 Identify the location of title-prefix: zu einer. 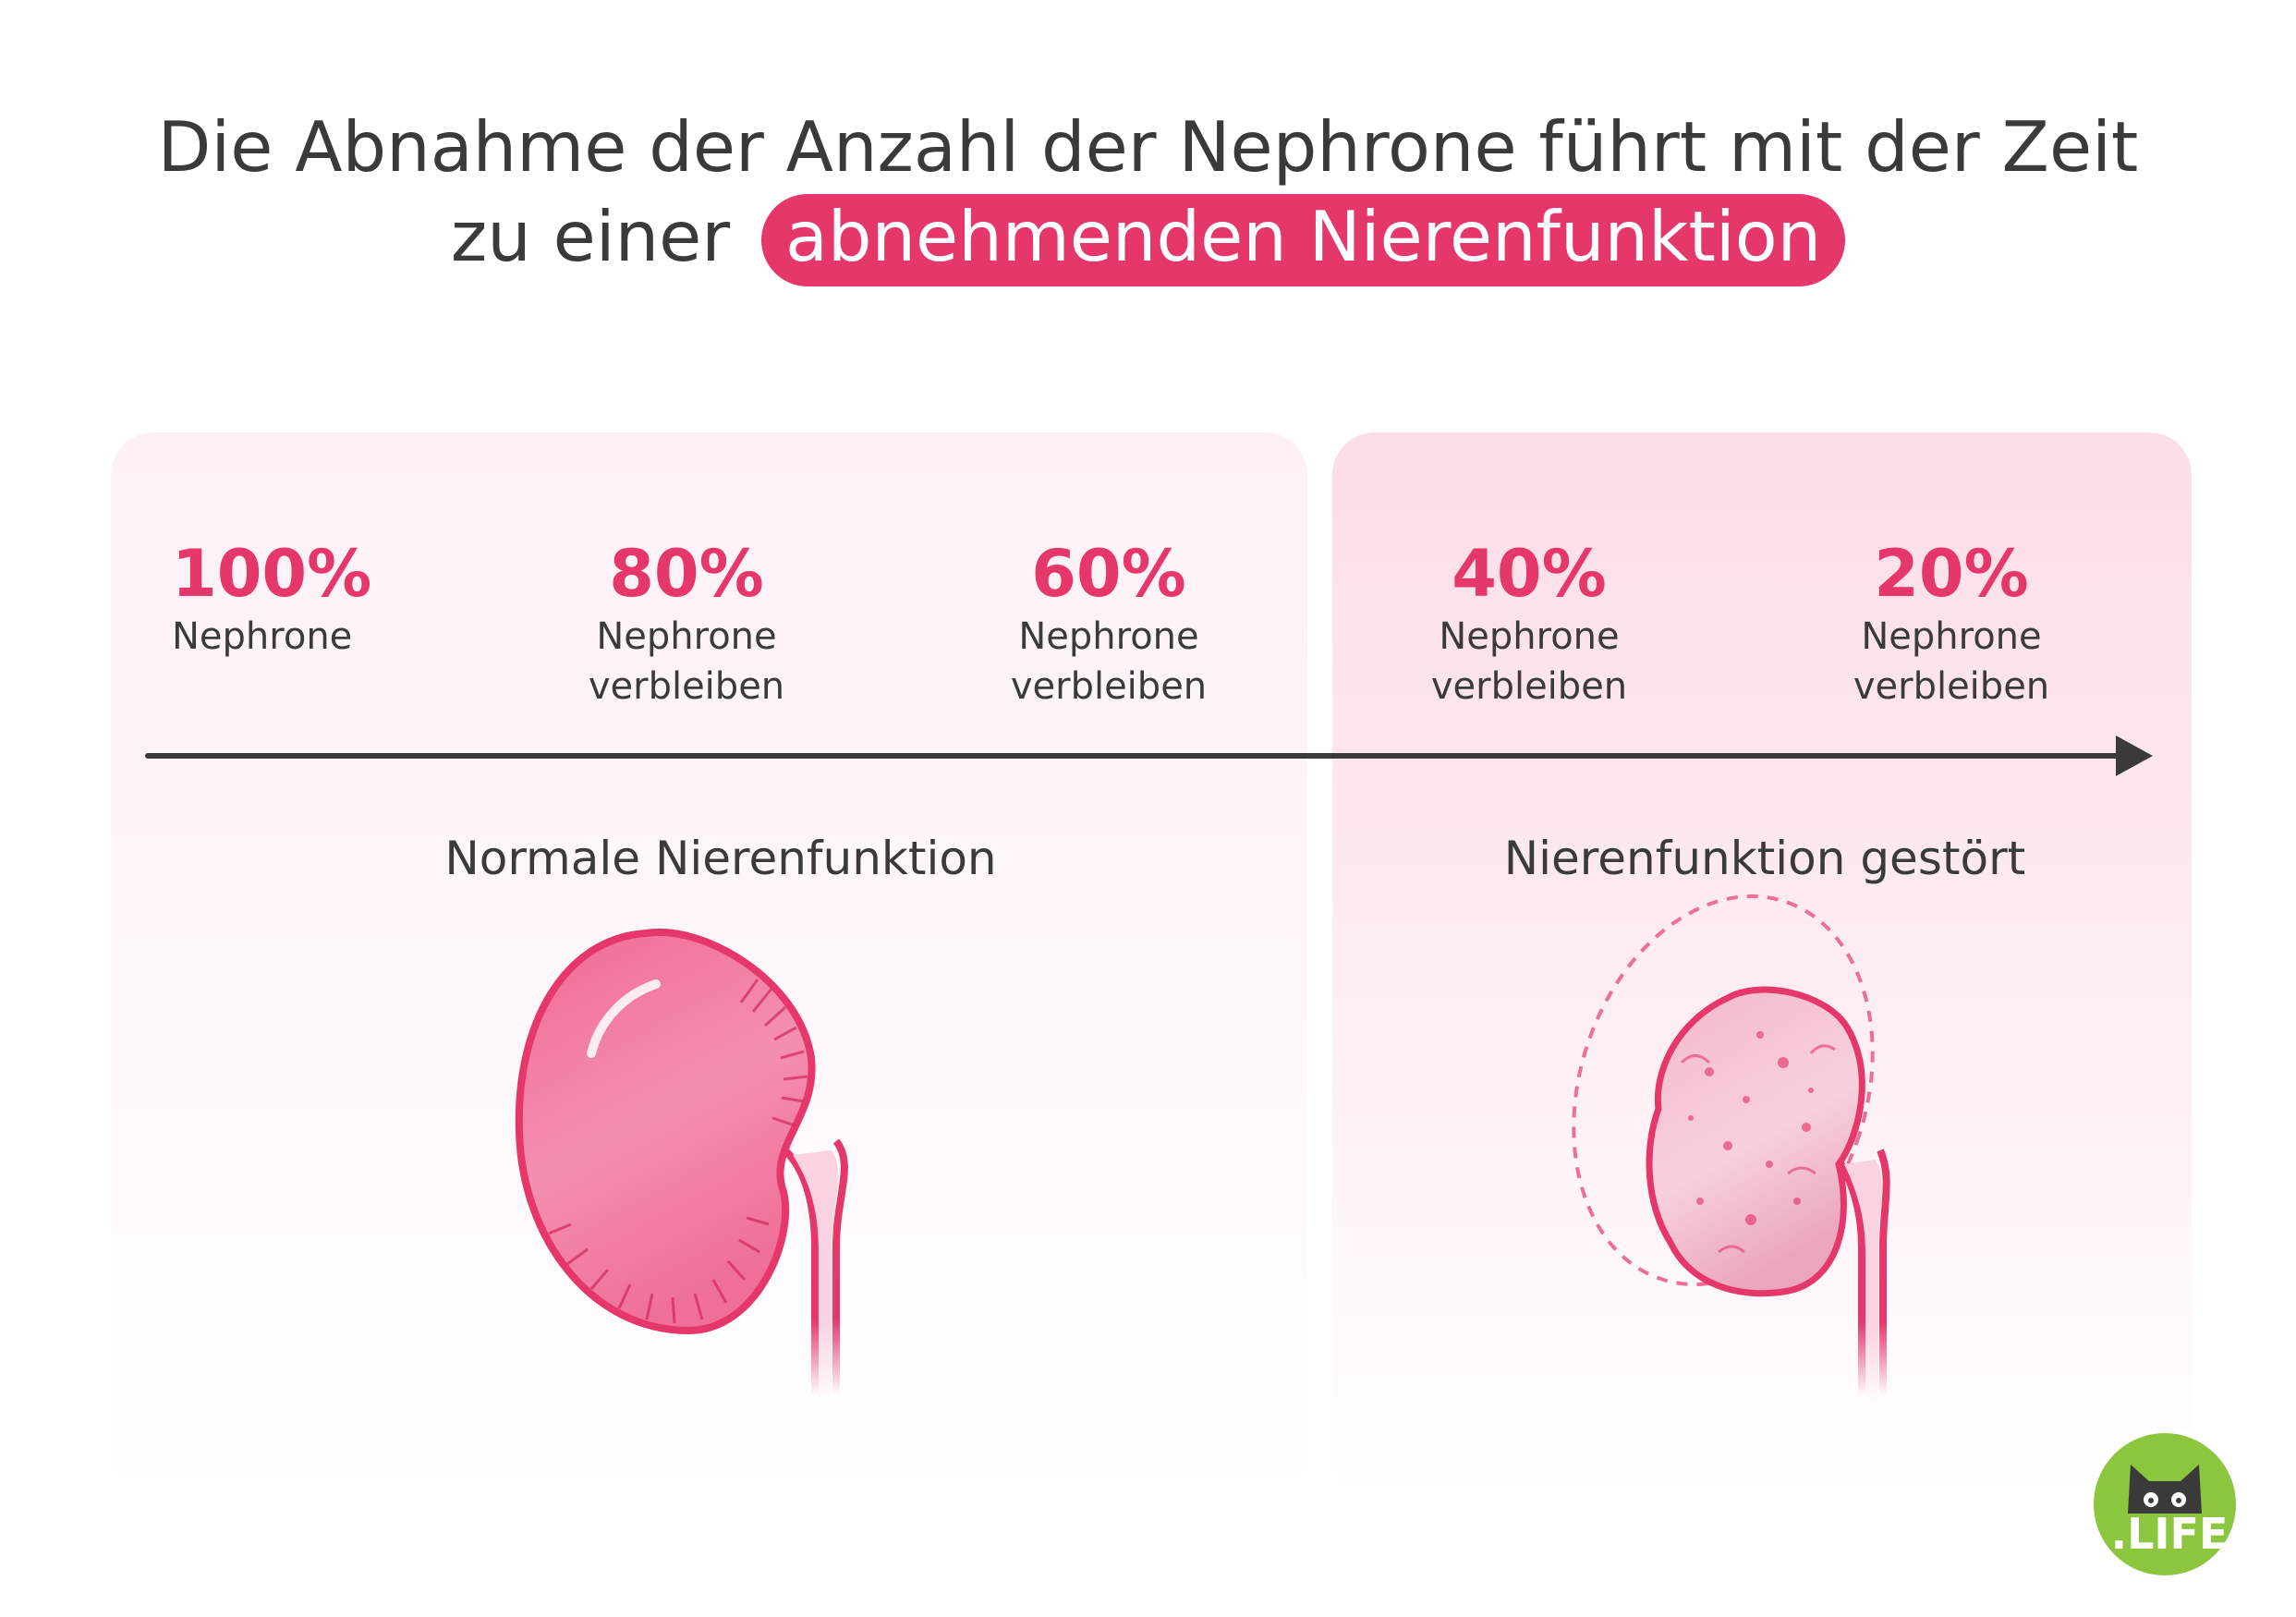
(590, 237).